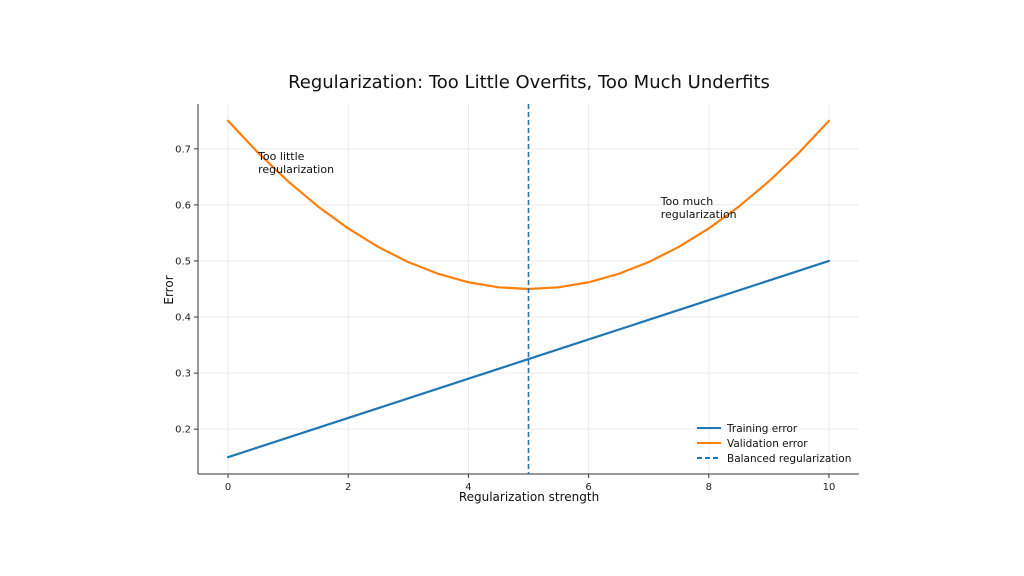 The height and width of the screenshot is (576, 1024). Describe the element at coordinates (762, 429) in the screenshot. I see `legend-label: Training error` at that location.